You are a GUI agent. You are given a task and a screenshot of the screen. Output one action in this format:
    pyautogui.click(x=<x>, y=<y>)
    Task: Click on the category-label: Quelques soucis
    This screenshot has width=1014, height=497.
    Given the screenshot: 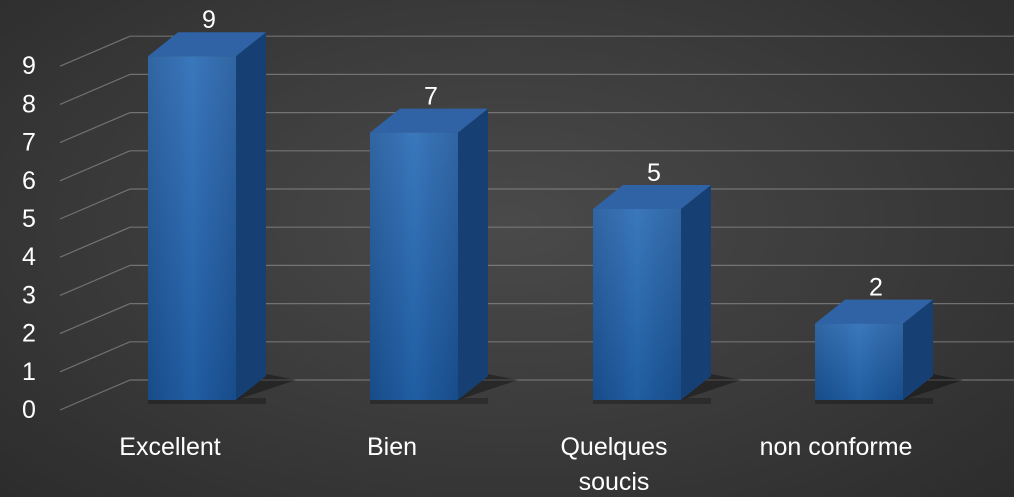 What is the action you would take?
    pyautogui.click(x=613, y=464)
    